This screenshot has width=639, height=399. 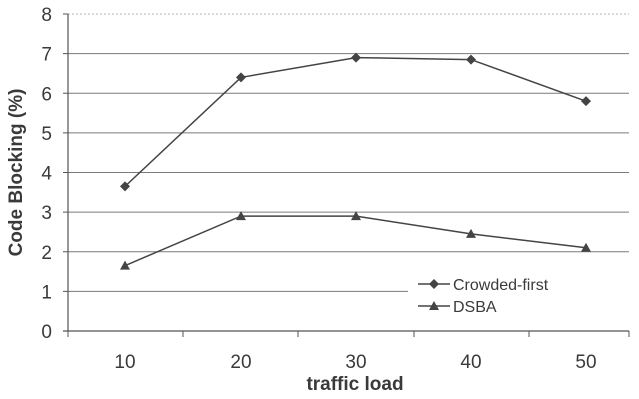 I want to click on y-tick-label: 3, so click(x=46, y=213).